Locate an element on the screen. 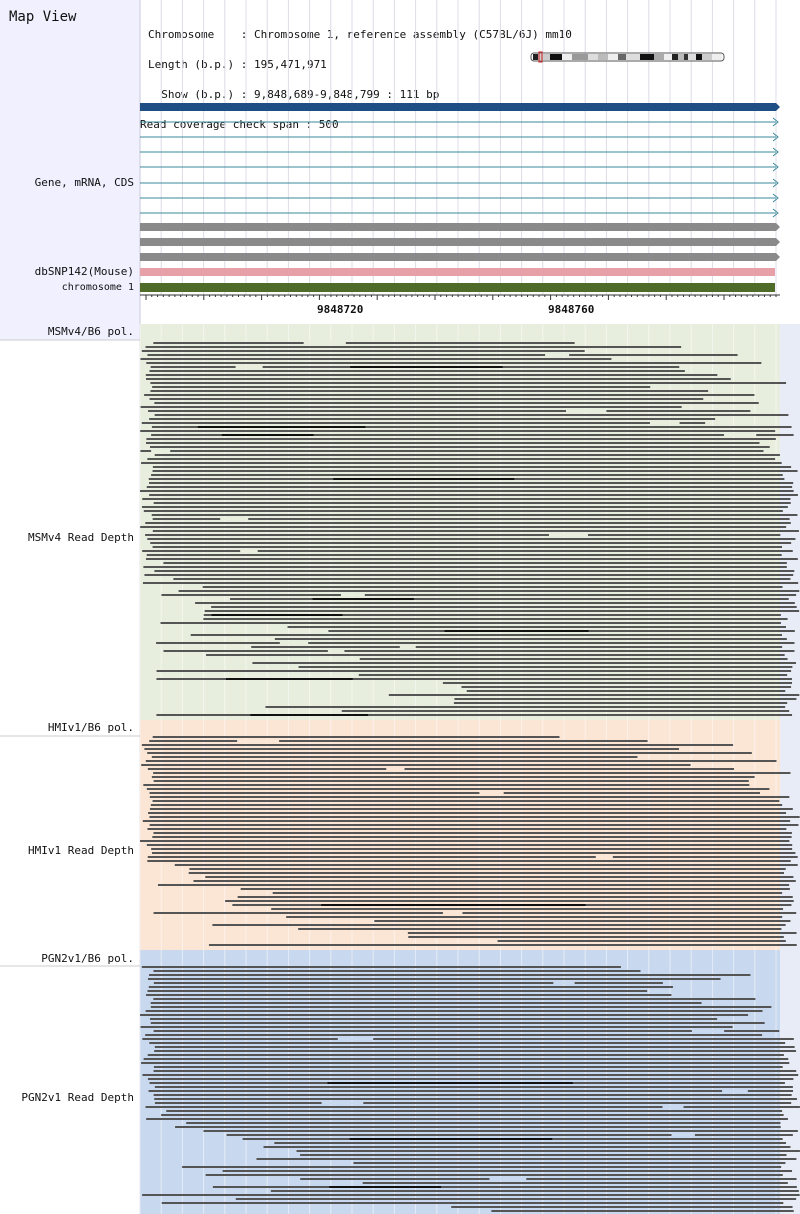 The height and width of the screenshot is (1214, 800). track-label-pgn-depth: PGN2v1 Read Depth is located at coordinates (77, 1097).